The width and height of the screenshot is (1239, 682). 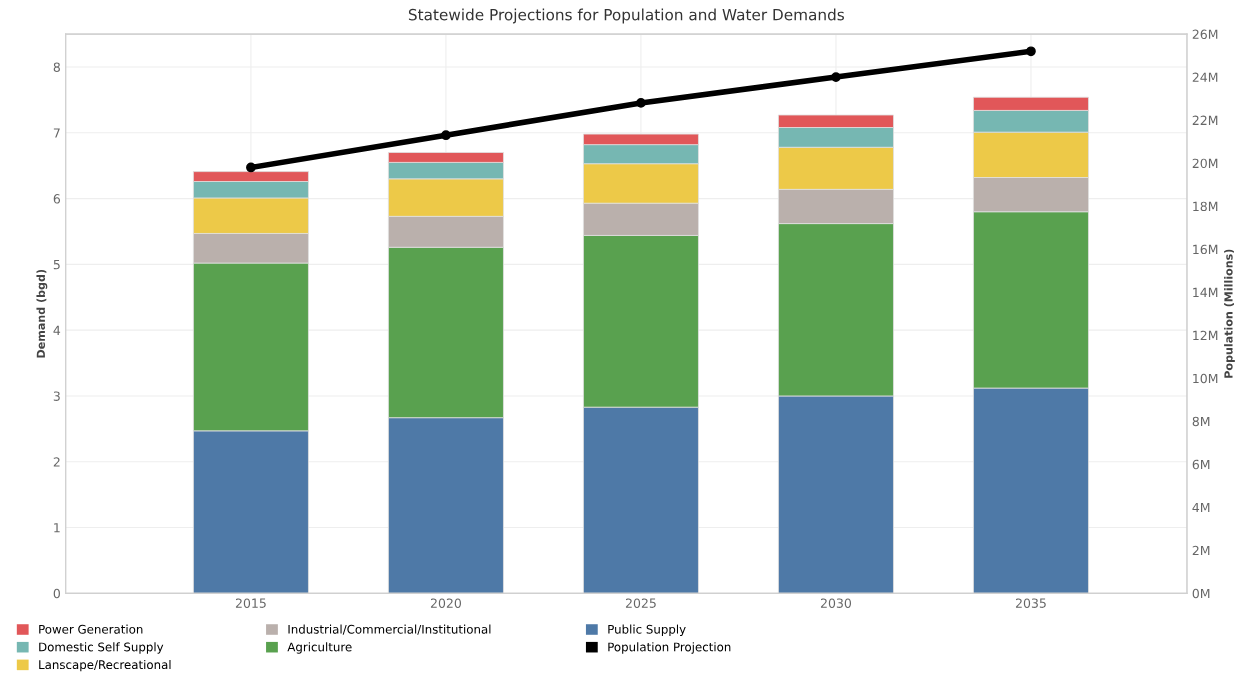 I want to click on legend-label: Domestic Self Supply, so click(x=101, y=648).